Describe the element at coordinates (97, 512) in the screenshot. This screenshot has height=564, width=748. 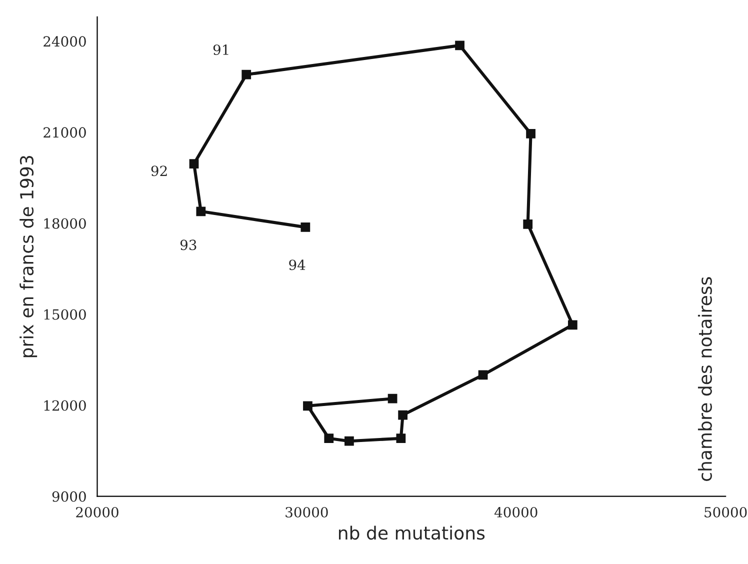
I see `x-tick-label: 20000` at that location.